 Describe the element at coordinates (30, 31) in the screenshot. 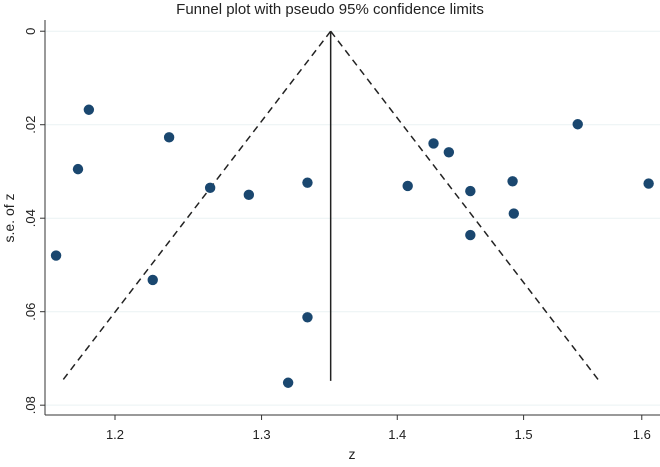

I see `y-tick-label: 0` at that location.